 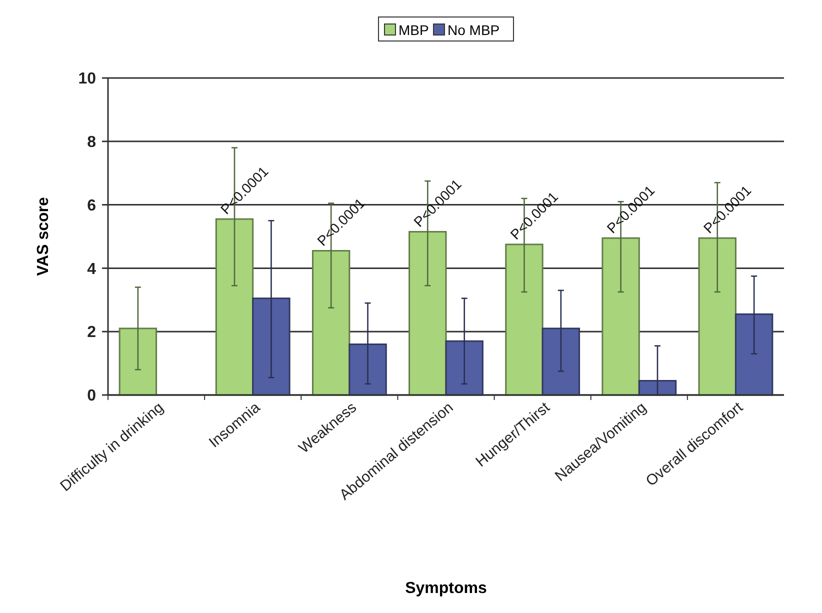 I want to click on y-tick-label: 8, so click(x=91, y=142).